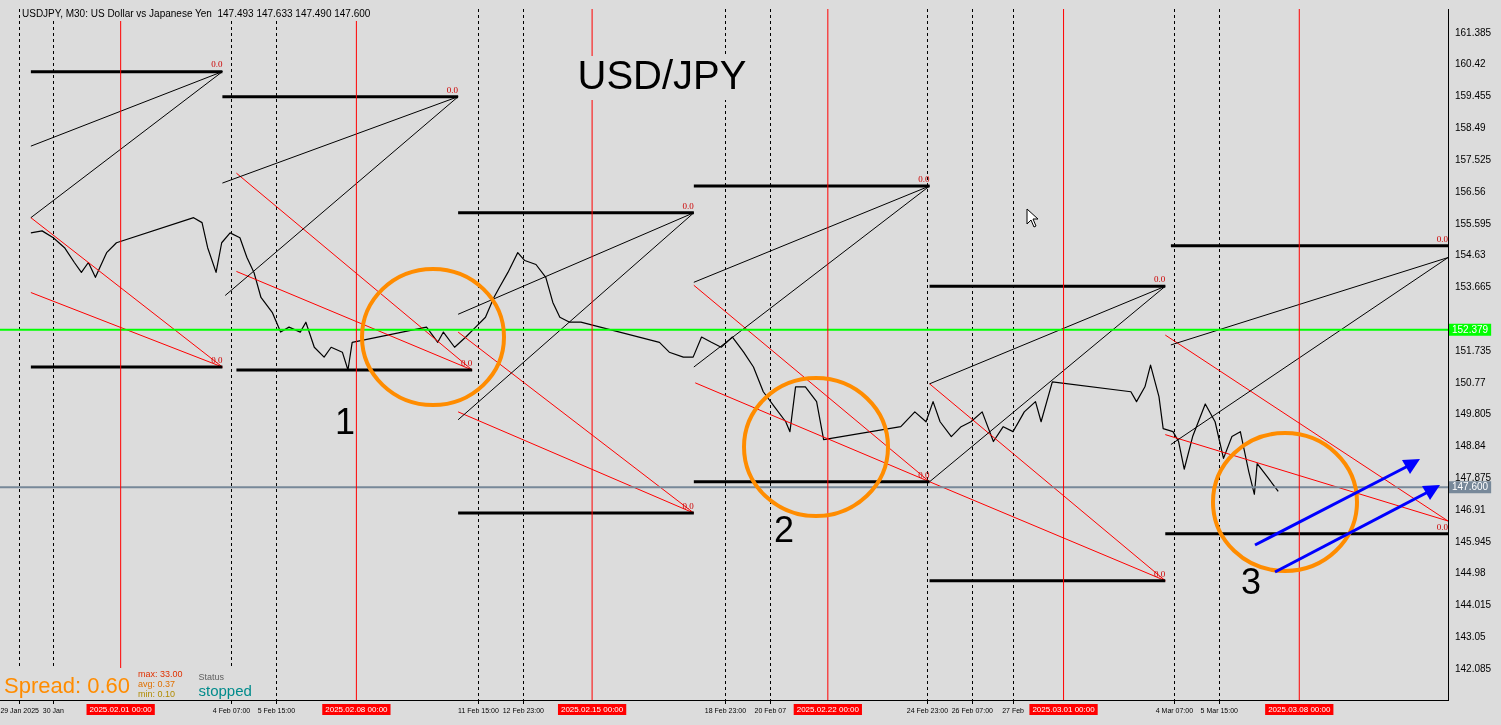  I want to click on annotation: Spread: 0.60, so click(67, 686).